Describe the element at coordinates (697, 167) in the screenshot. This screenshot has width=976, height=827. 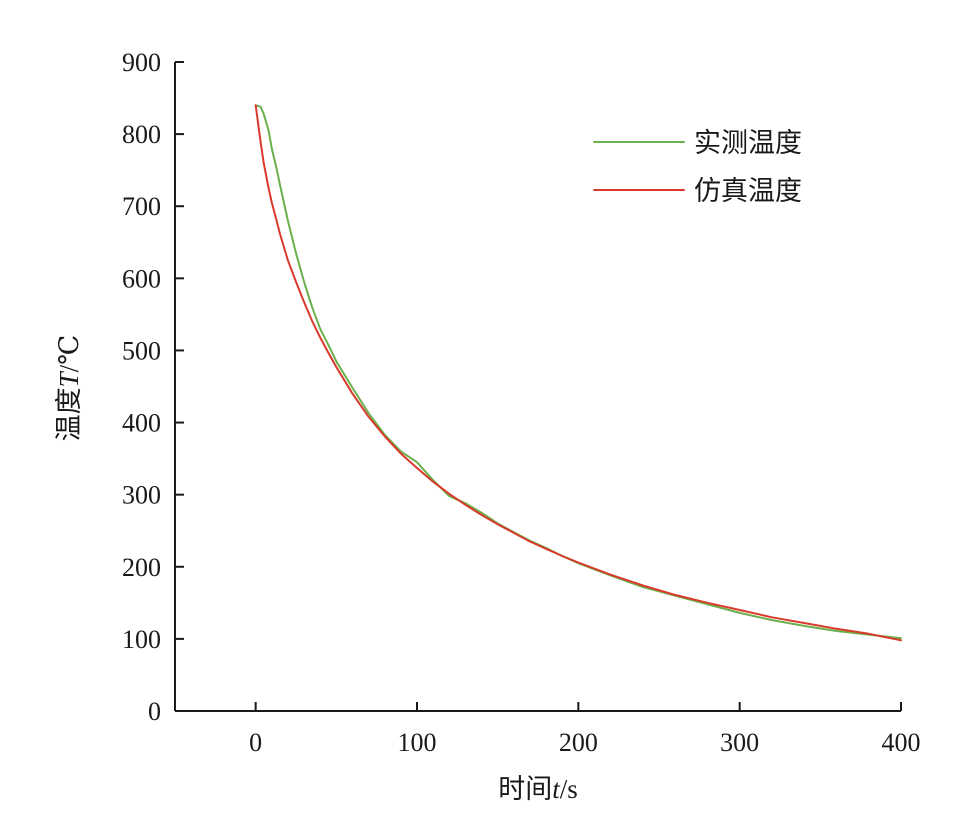
I see `legend: 实测温度 仿真温度` at that location.